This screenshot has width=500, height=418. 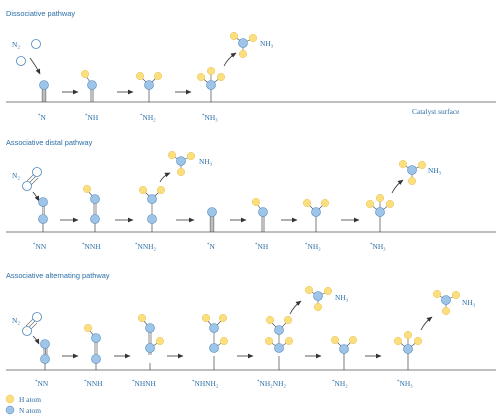 What do you see at coordinates (40, 13) in the screenshot?
I see `panel-title: Dissociative pathway` at bounding box center [40, 13].